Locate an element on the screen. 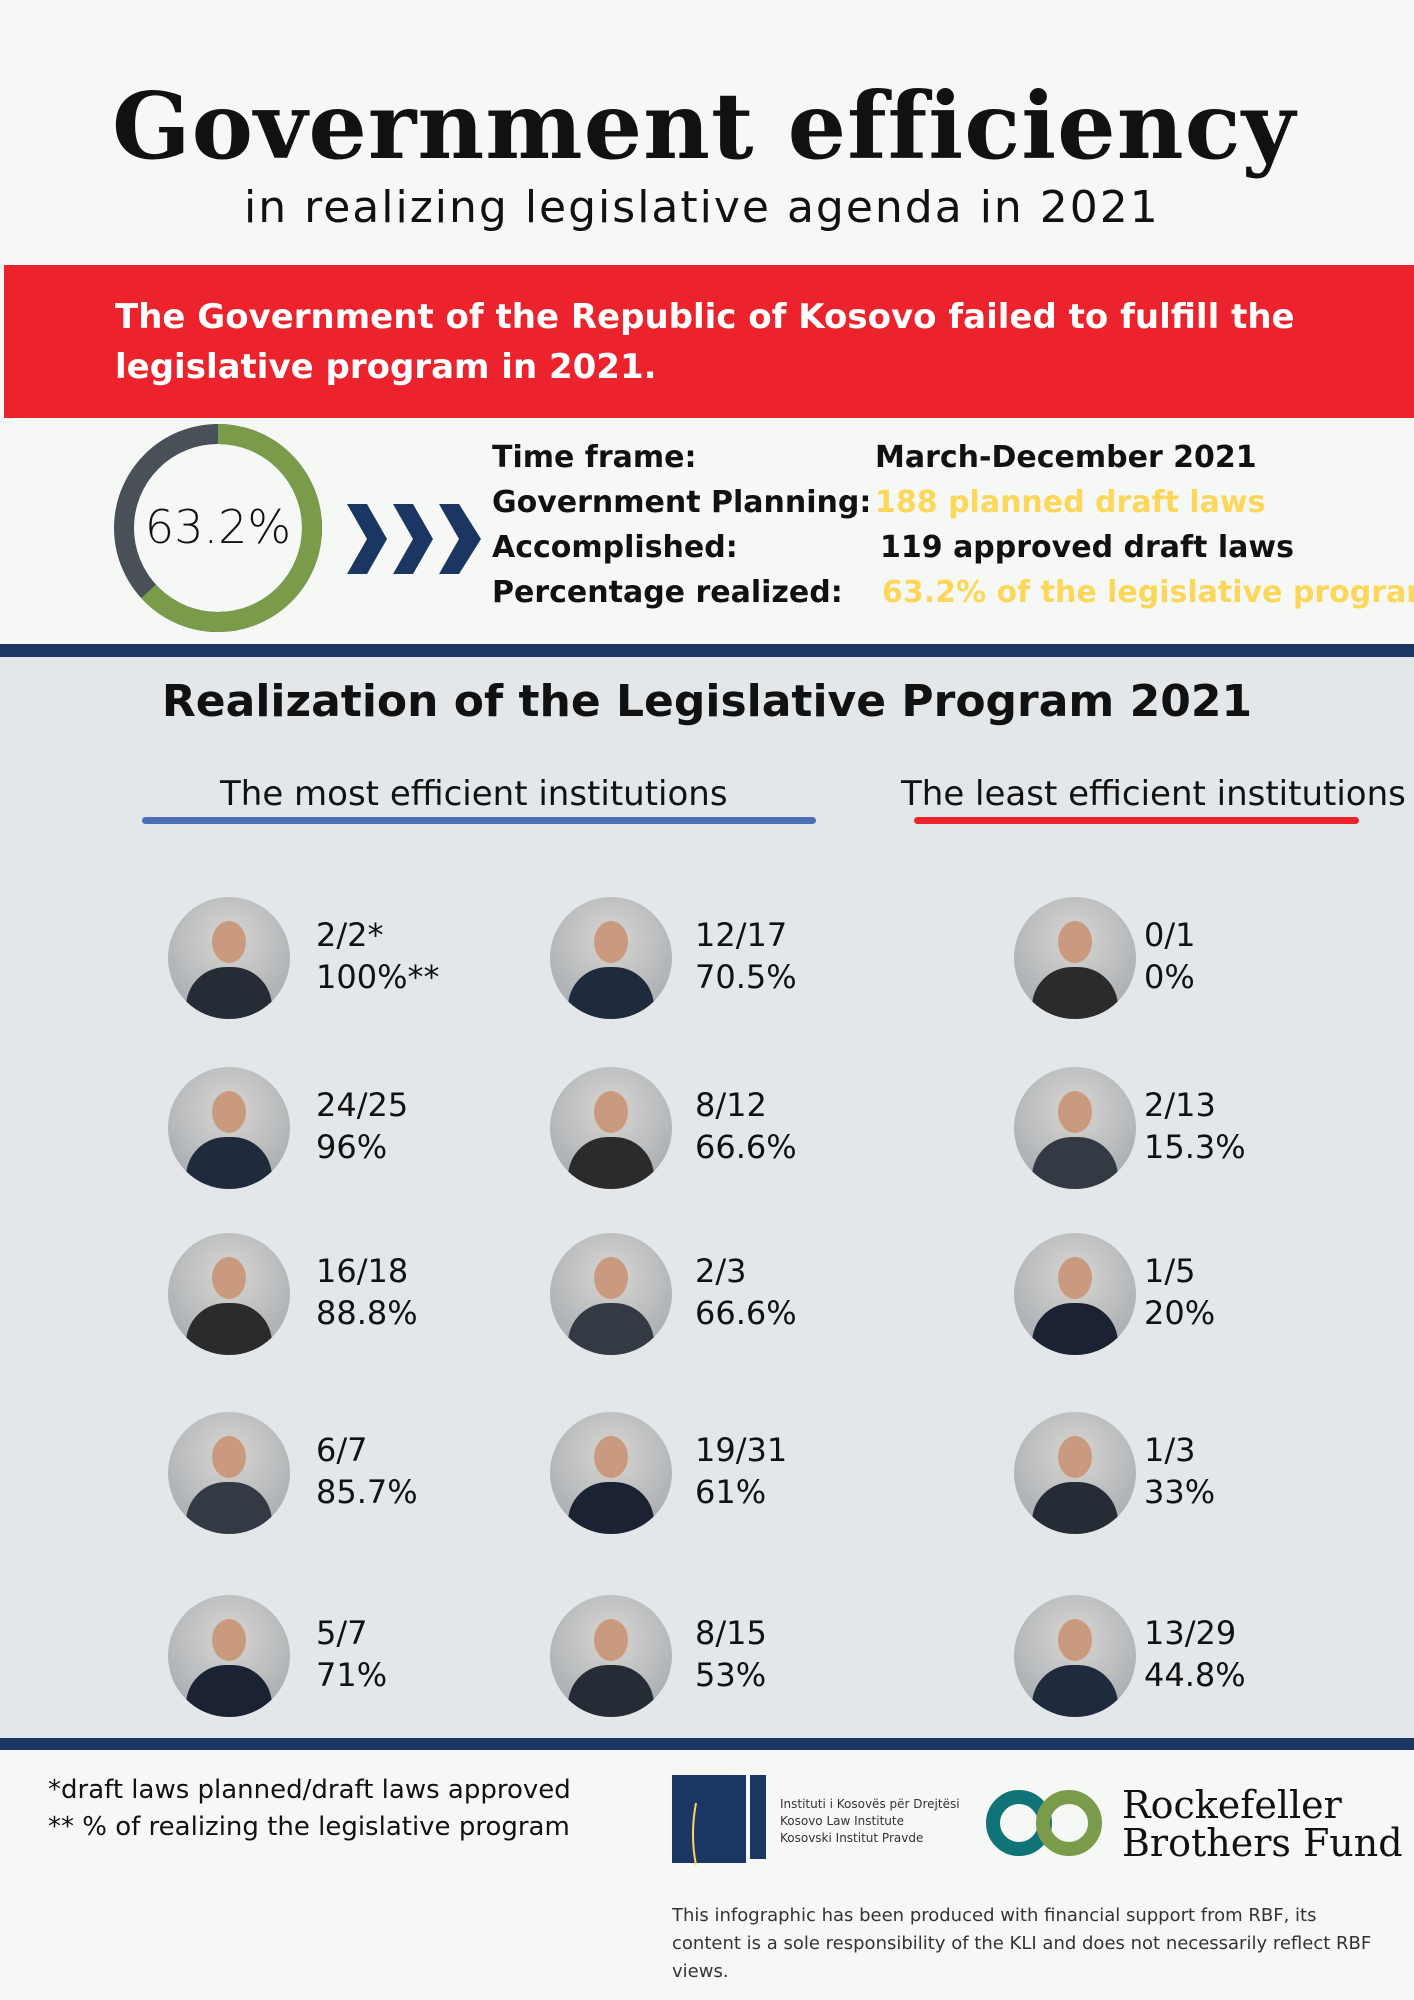 This screenshot has width=1414, height=2000. approved-fraction: 6/7 is located at coordinates (342, 1450).